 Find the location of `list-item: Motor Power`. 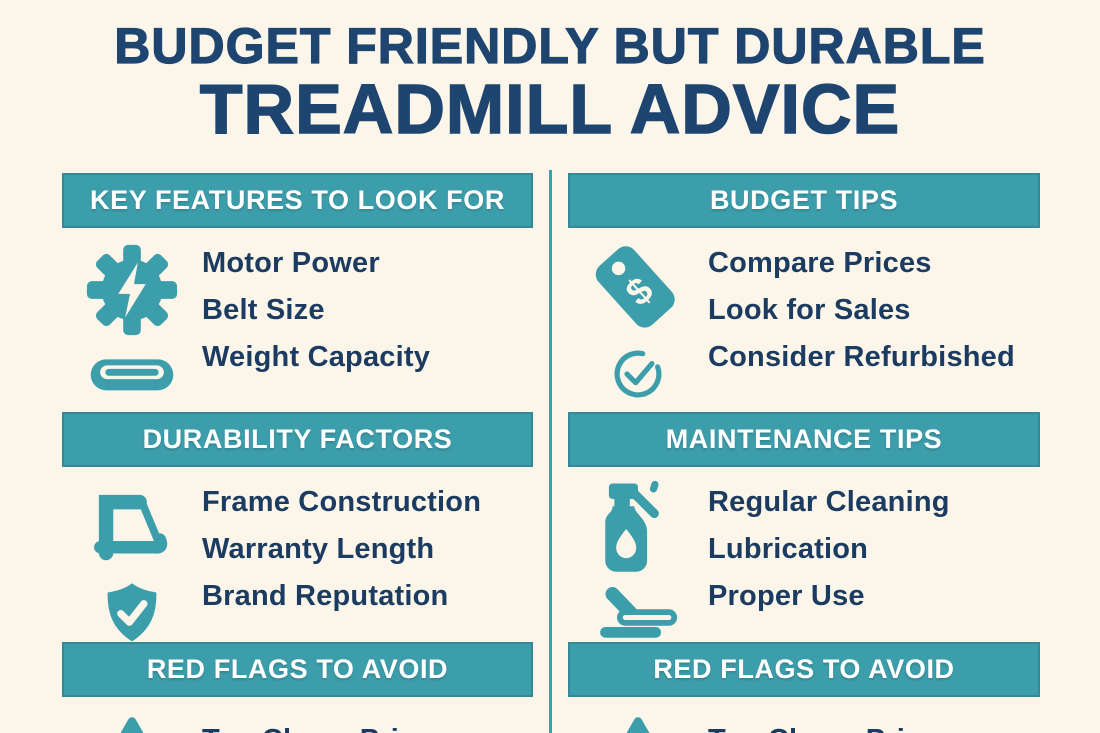

list-item: Motor Power is located at coordinates (291, 263).